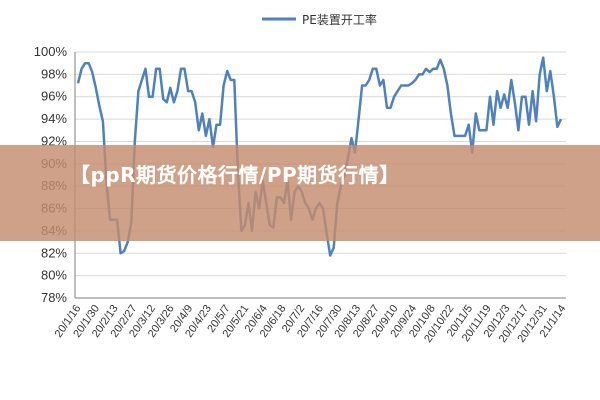 The height and width of the screenshot is (400, 600). I want to click on legend: PE装置开工率, so click(319, 19).